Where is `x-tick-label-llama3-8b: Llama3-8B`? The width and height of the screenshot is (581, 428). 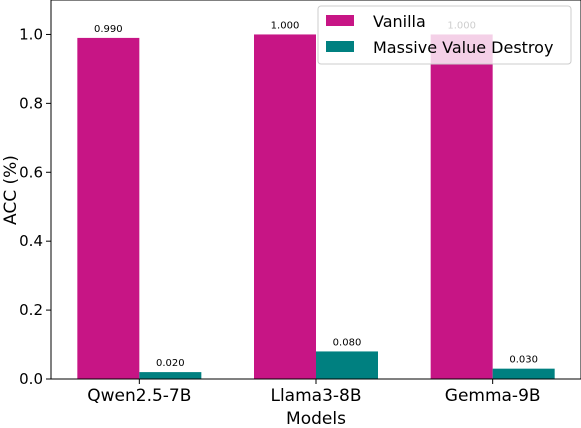
x-tick-label-llama3-8b: Llama3-8B is located at coordinates (315, 396).